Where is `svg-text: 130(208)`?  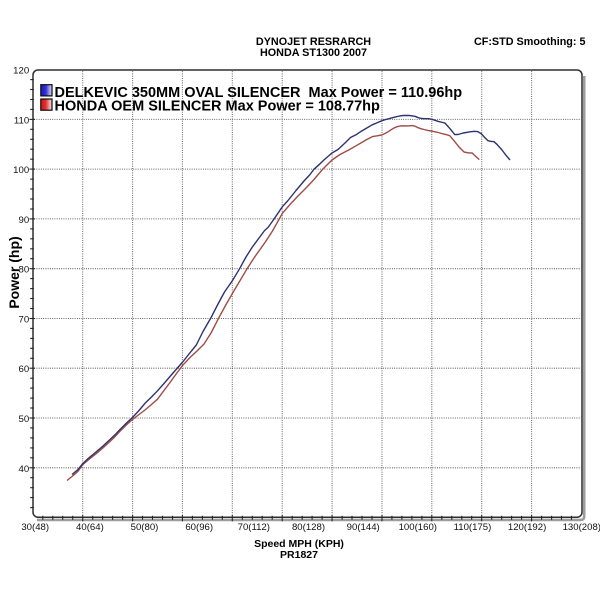
svg-text: 130(208) is located at coordinates (581, 527).